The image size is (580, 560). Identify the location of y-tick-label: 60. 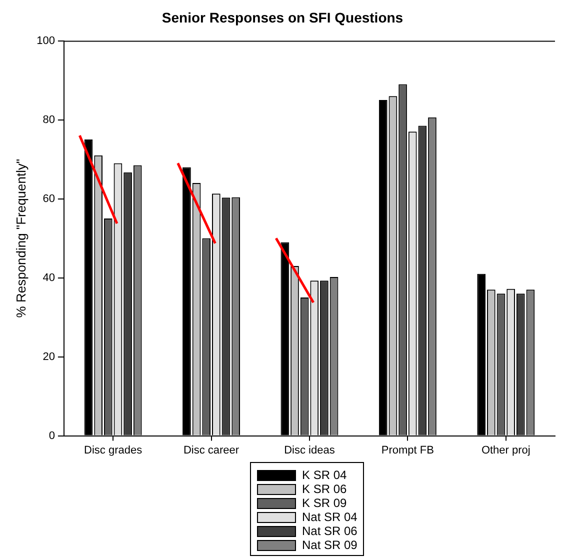
(48, 198).